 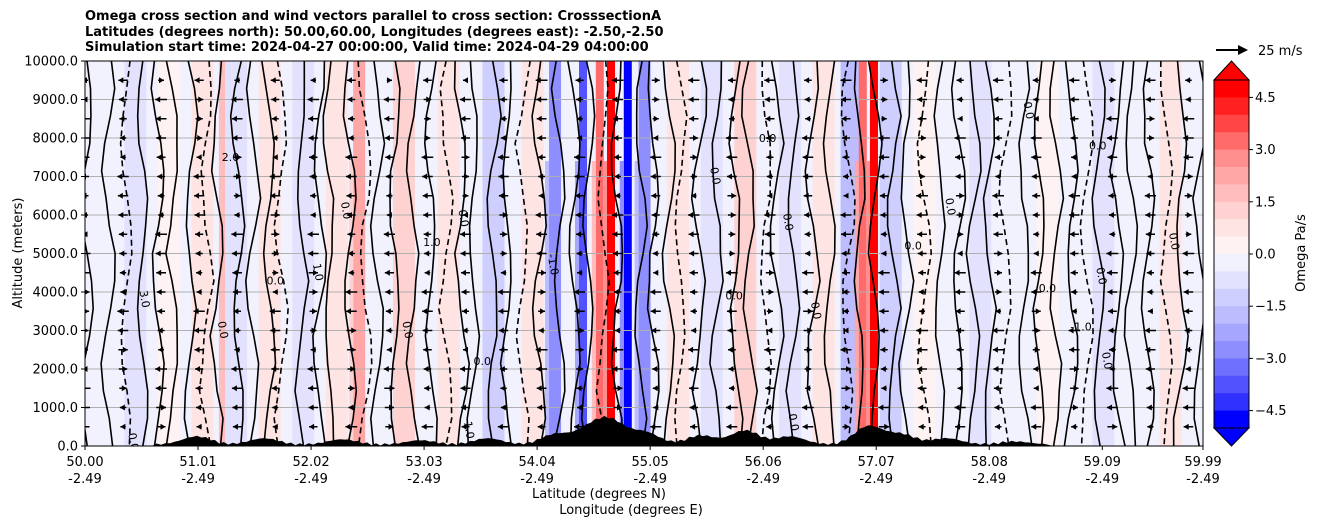 What do you see at coordinates (537, 462) in the screenshot?
I see `x-tick-label-lat: 54.04` at bounding box center [537, 462].